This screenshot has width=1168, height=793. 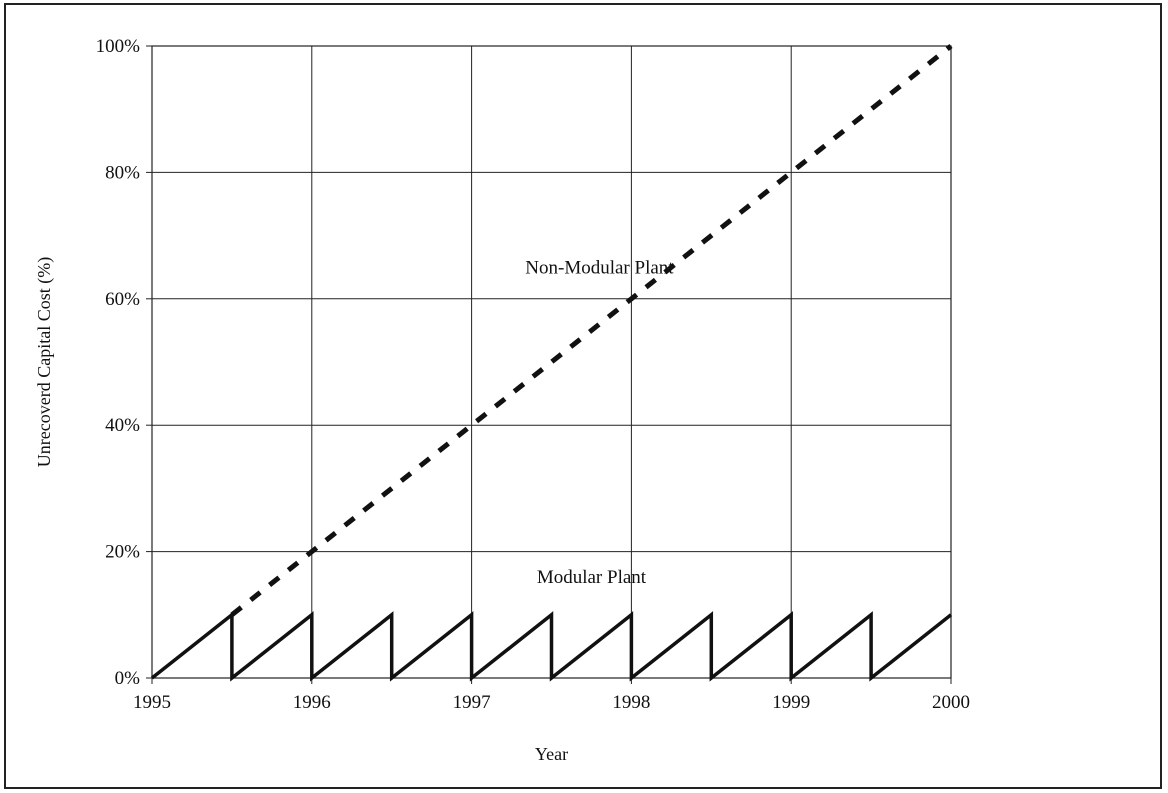 I want to click on x-tick-label: 1998, so click(x=631, y=702).